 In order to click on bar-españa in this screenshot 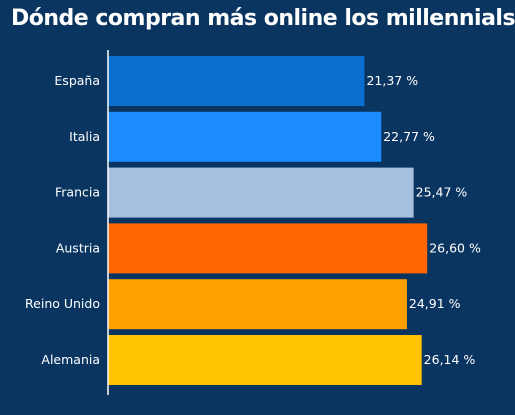, I will do `click(236, 81)`.